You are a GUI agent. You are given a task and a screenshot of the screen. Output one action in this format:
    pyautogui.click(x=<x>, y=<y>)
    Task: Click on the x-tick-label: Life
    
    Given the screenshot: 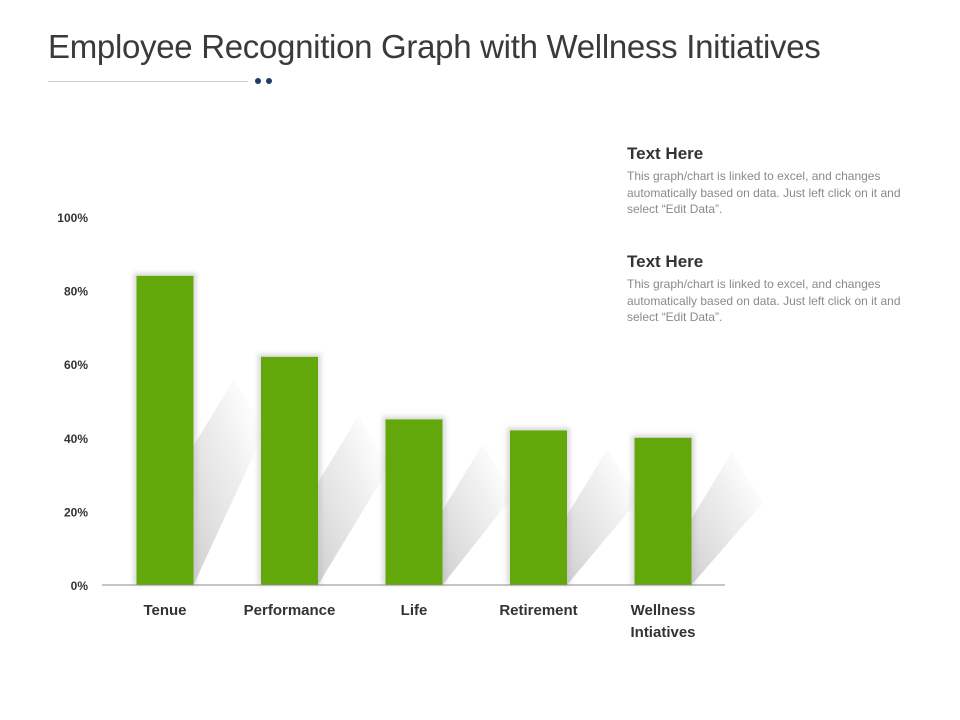 What is the action you would take?
    pyautogui.click(x=414, y=610)
    